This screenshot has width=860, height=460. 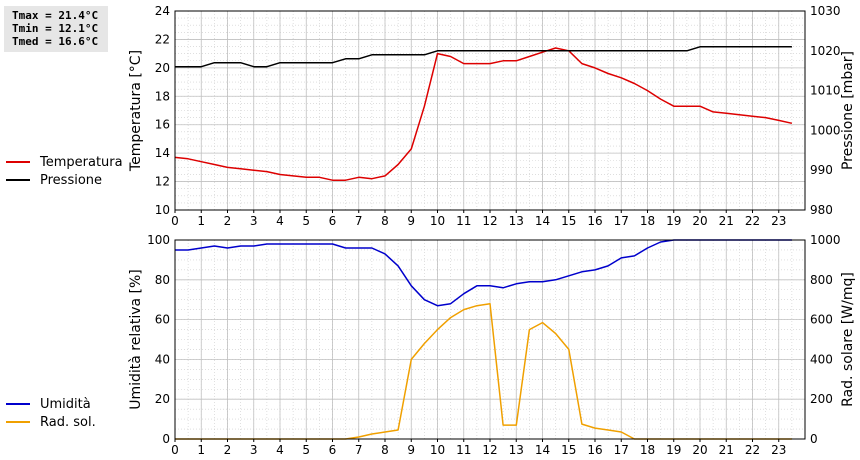 I want to click on y-tick-label-right: 200, so click(x=821, y=399).